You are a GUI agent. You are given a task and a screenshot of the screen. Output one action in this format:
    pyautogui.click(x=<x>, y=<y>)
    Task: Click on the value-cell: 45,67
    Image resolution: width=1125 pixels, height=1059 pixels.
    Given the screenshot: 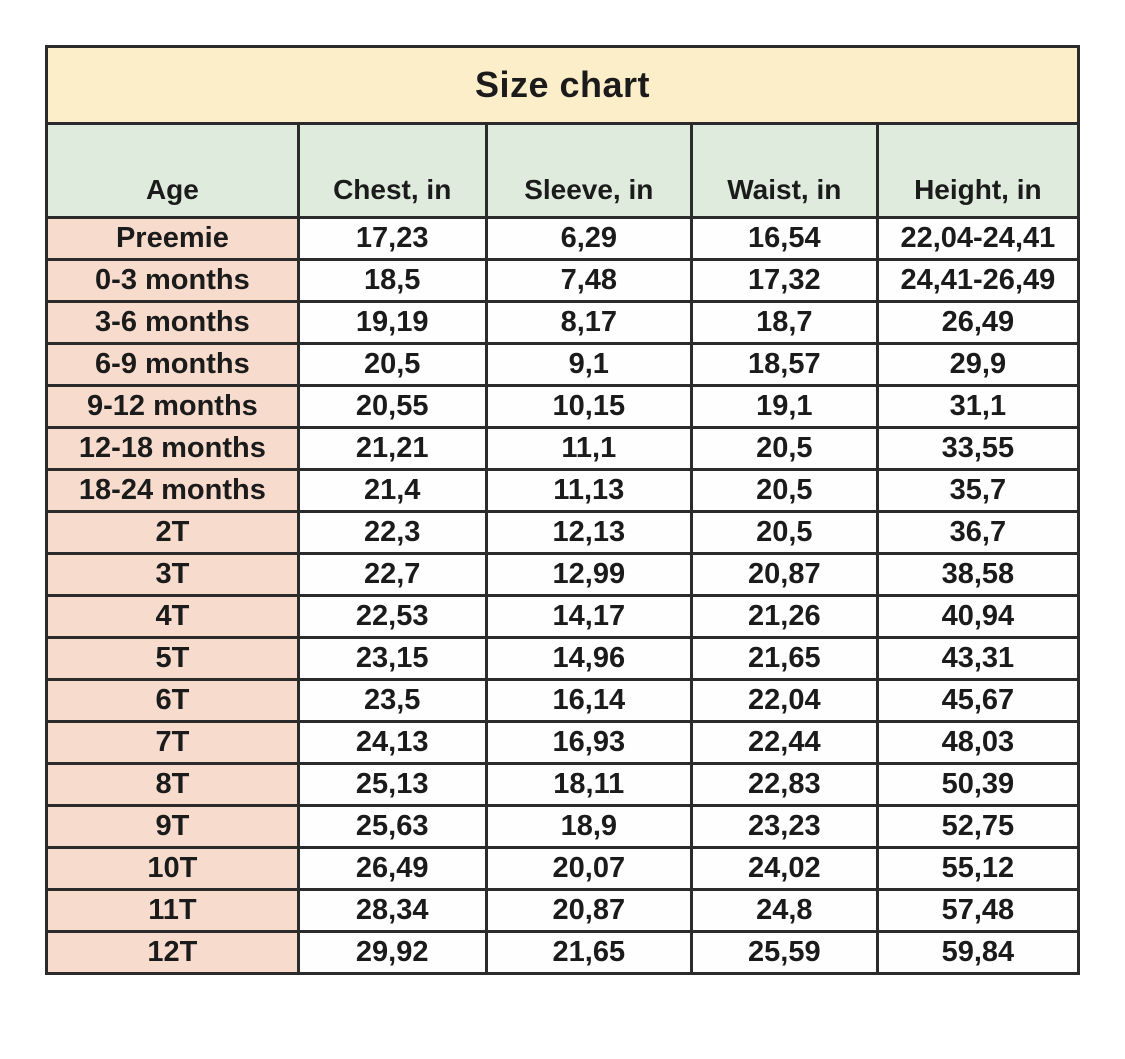 What is the action you would take?
    pyautogui.click(x=978, y=700)
    